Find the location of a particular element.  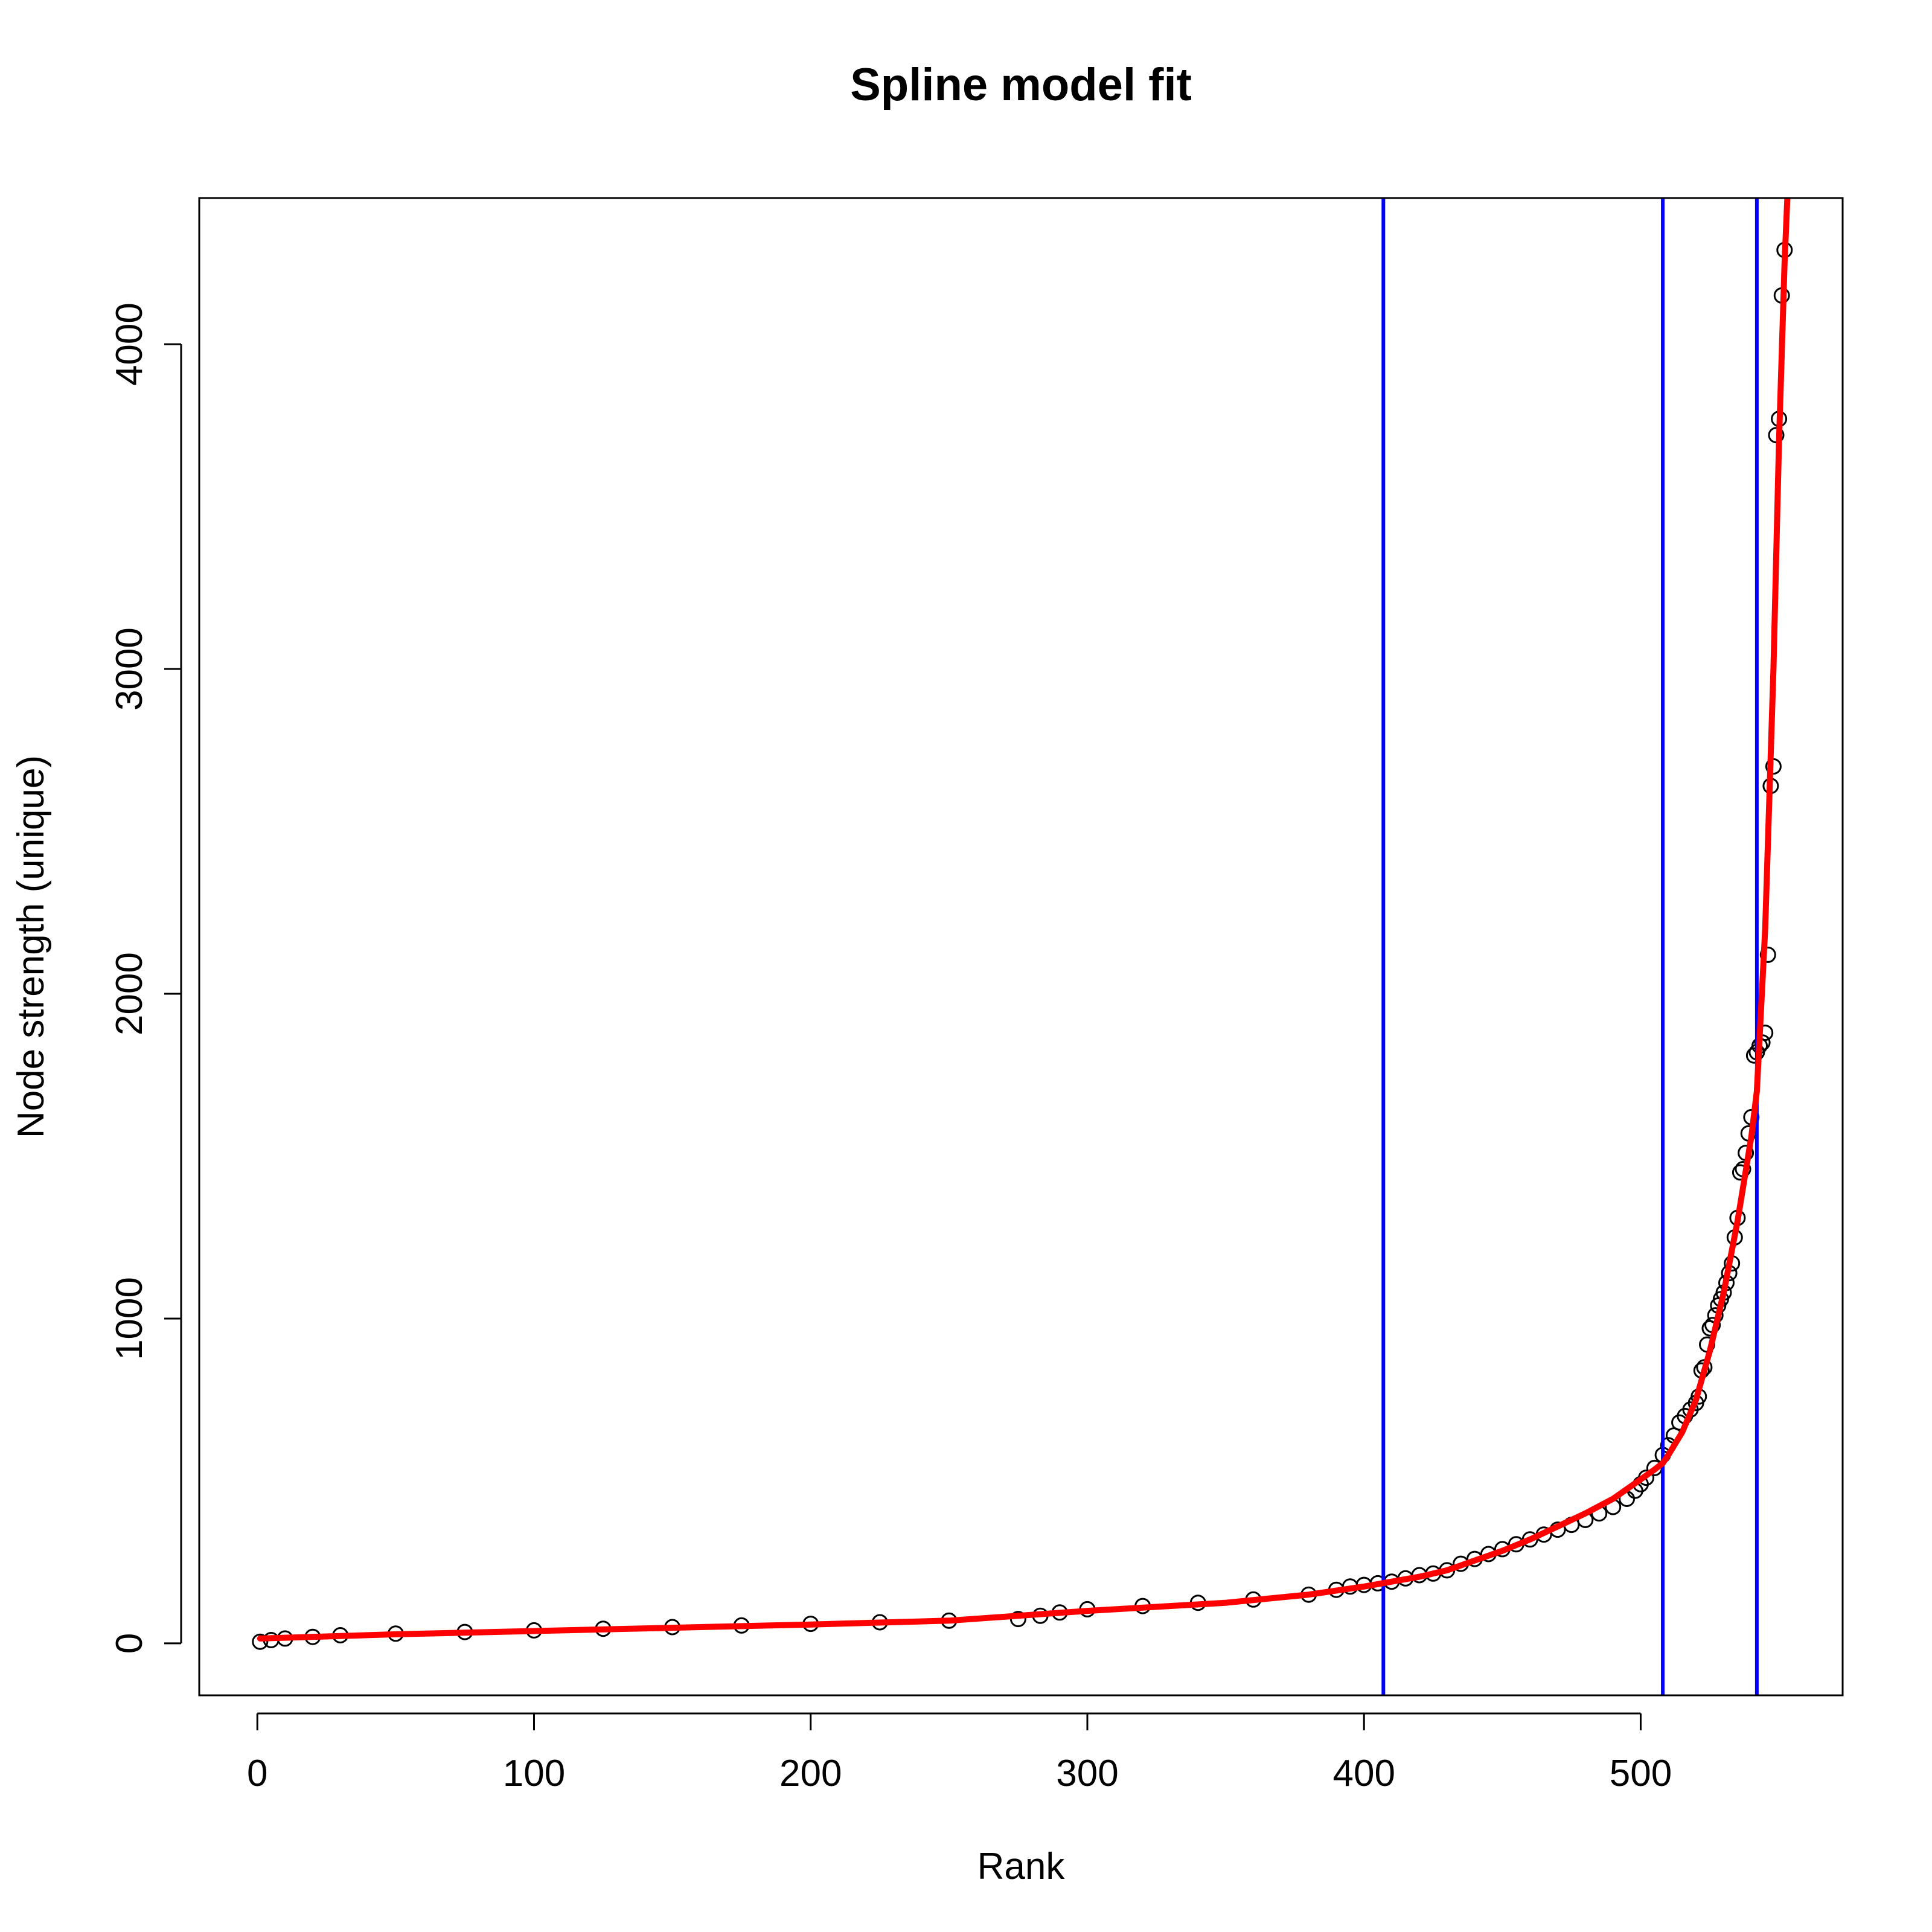

x-tick-label: 400 is located at coordinates (1364, 1773).